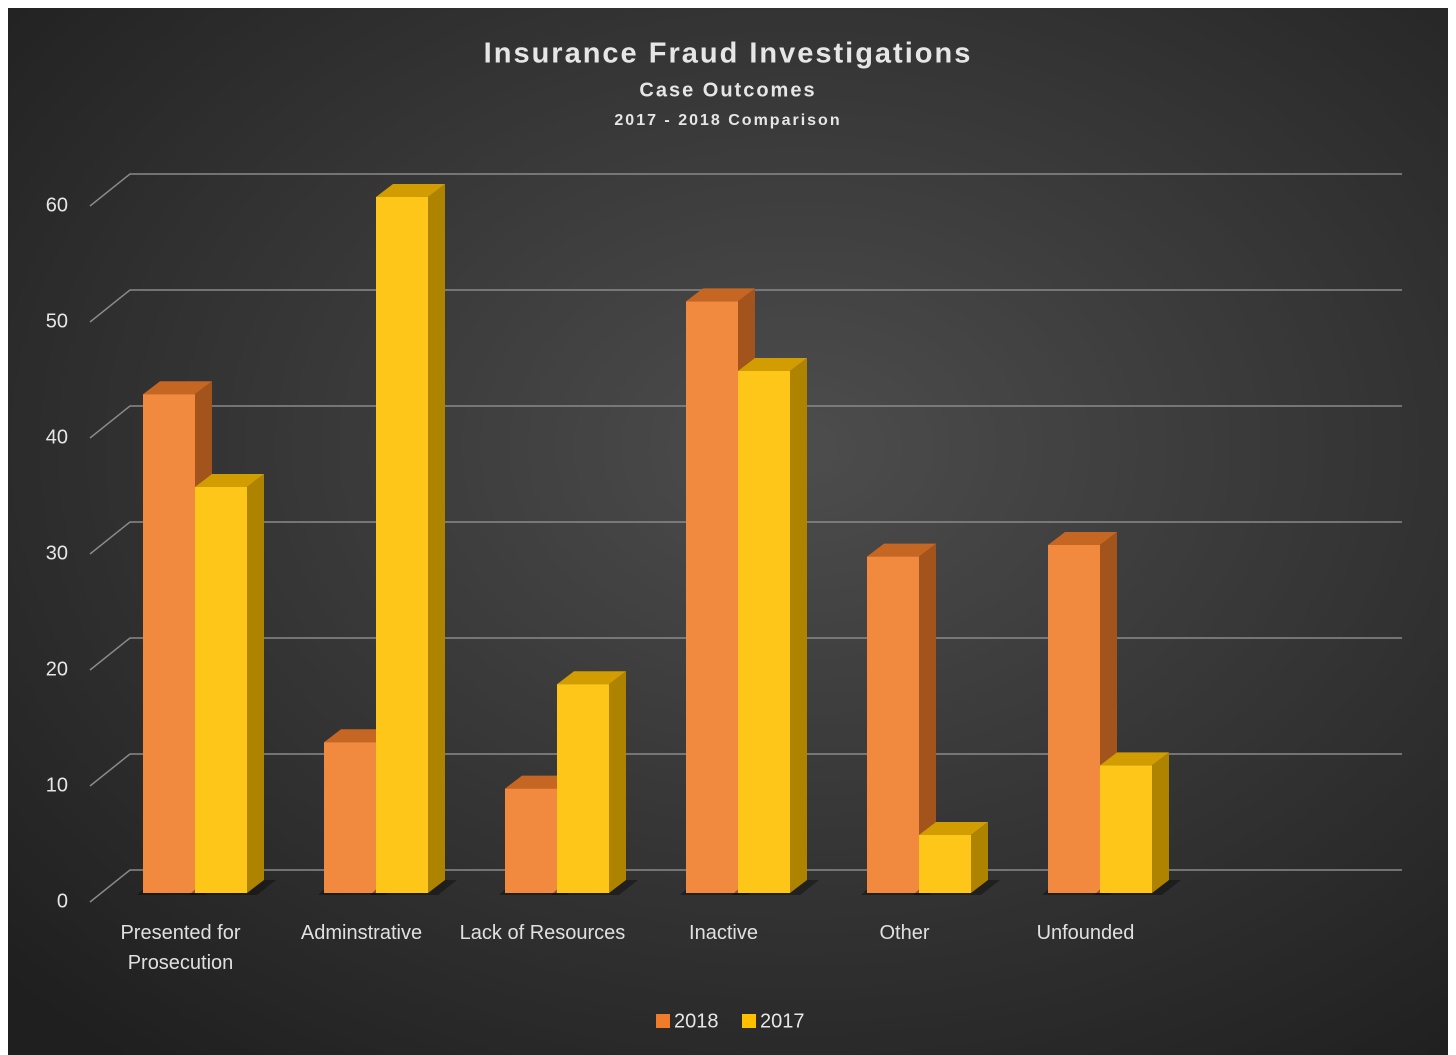  What do you see at coordinates (782, 1021) in the screenshot?
I see `legend-label: 2017` at bounding box center [782, 1021].